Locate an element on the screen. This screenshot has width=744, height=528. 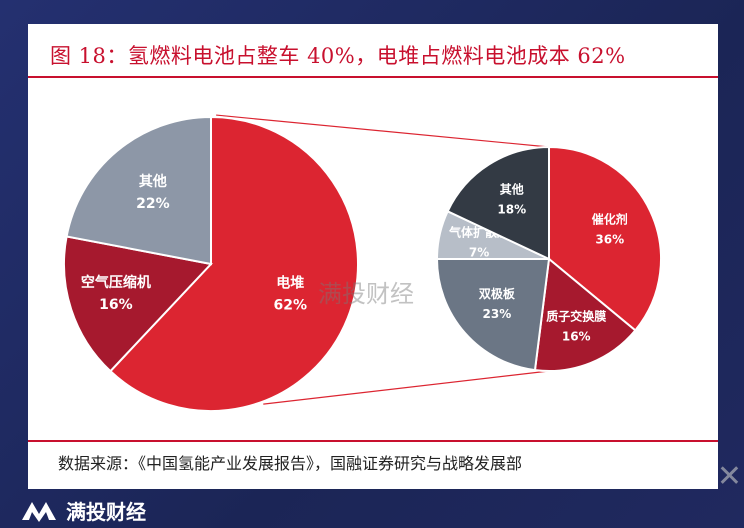
breakdown-pie-slice-value: 36% is located at coordinates (609, 239).